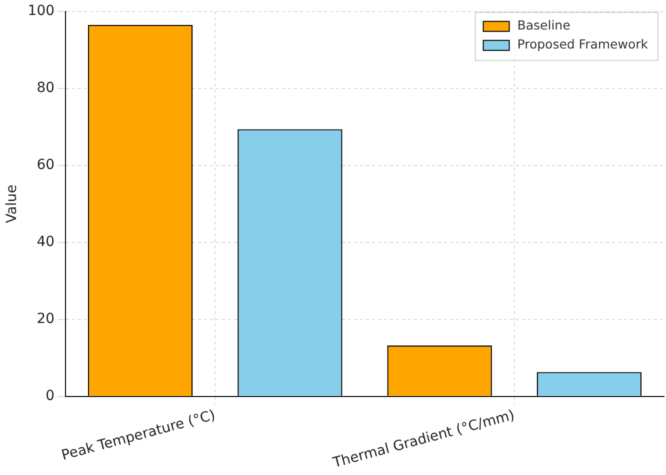 Image resolution: width=666 pixels, height=475 pixels. What do you see at coordinates (50, 396) in the screenshot?
I see `y-tick-label: 0` at bounding box center [50, 396].